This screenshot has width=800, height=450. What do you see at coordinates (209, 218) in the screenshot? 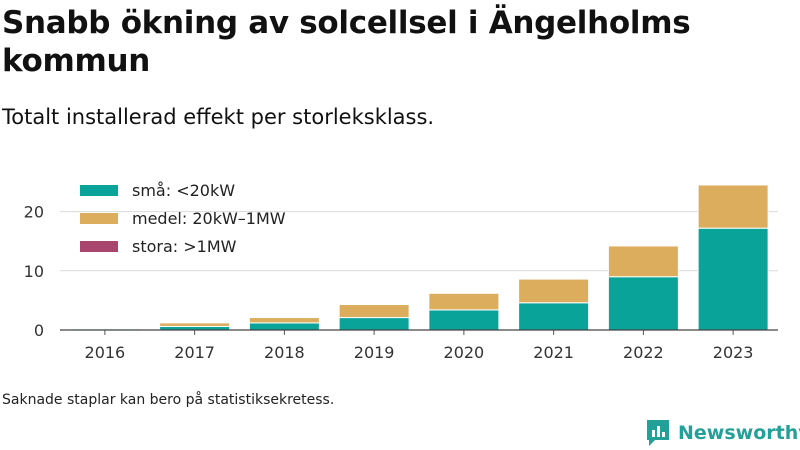
I see `legend-label: medel: 20kW–1MW` at bounding box center [209, 218].